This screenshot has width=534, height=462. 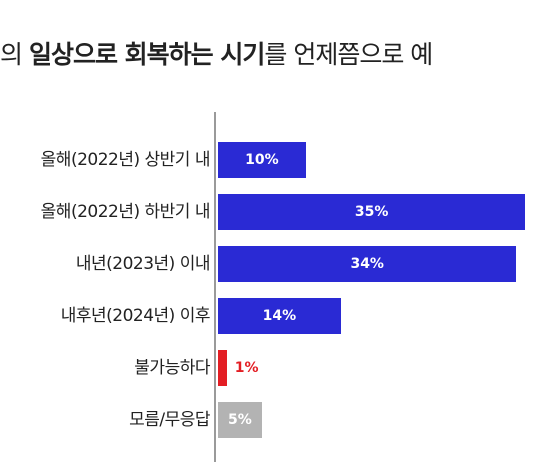 I want to click on category-label: 모름/무응답, so click(x=169, y=420).